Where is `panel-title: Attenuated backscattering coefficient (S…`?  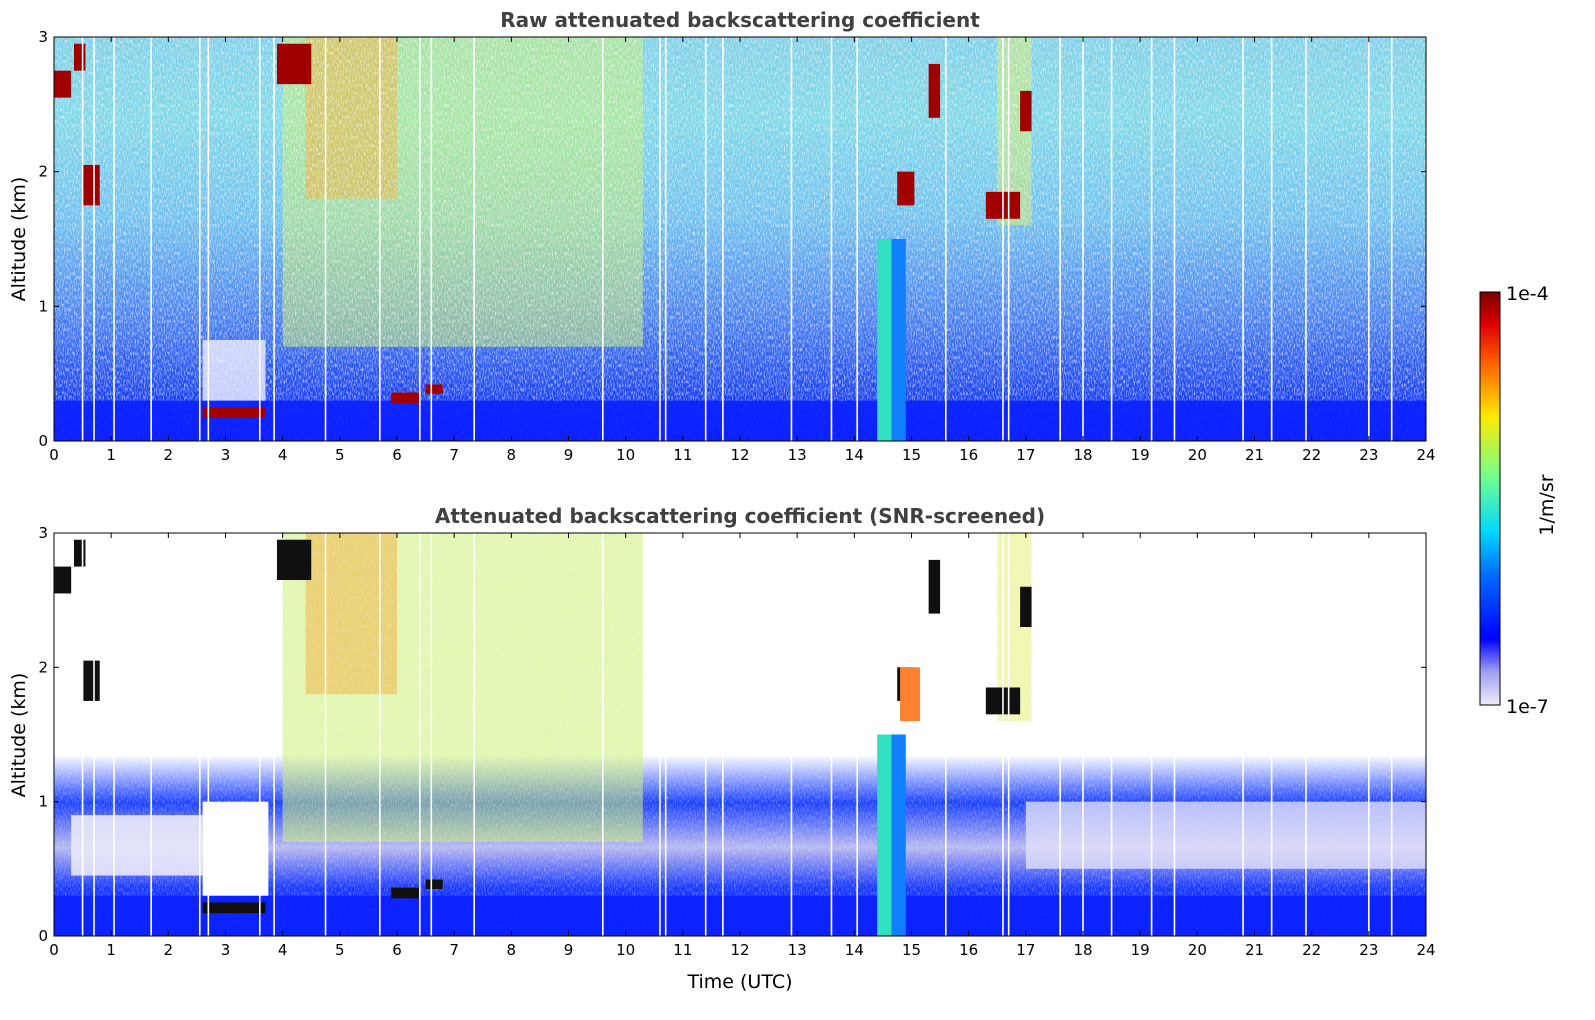
panel-title: Attenuated backscattering coefficient (S… is located at coordinates (740, 516).